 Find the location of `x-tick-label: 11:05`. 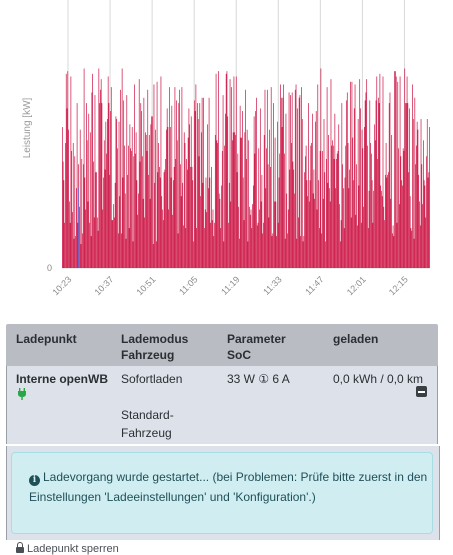

x-tick-label: 11:05 is located at coordinates (188, 285).